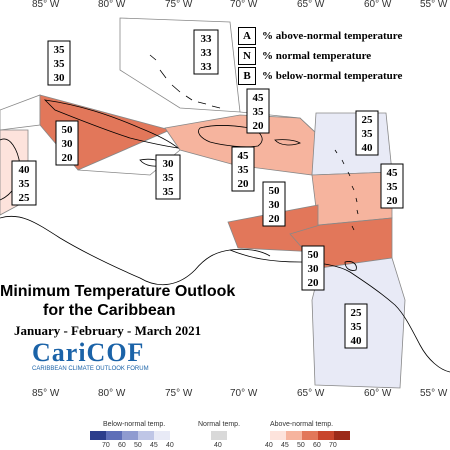 This screenshot has height=450, width=450. I want to click on logo-tagline: CARIBBEAN CLIMATE OUTLOOK FORUM, so click(90, 369).